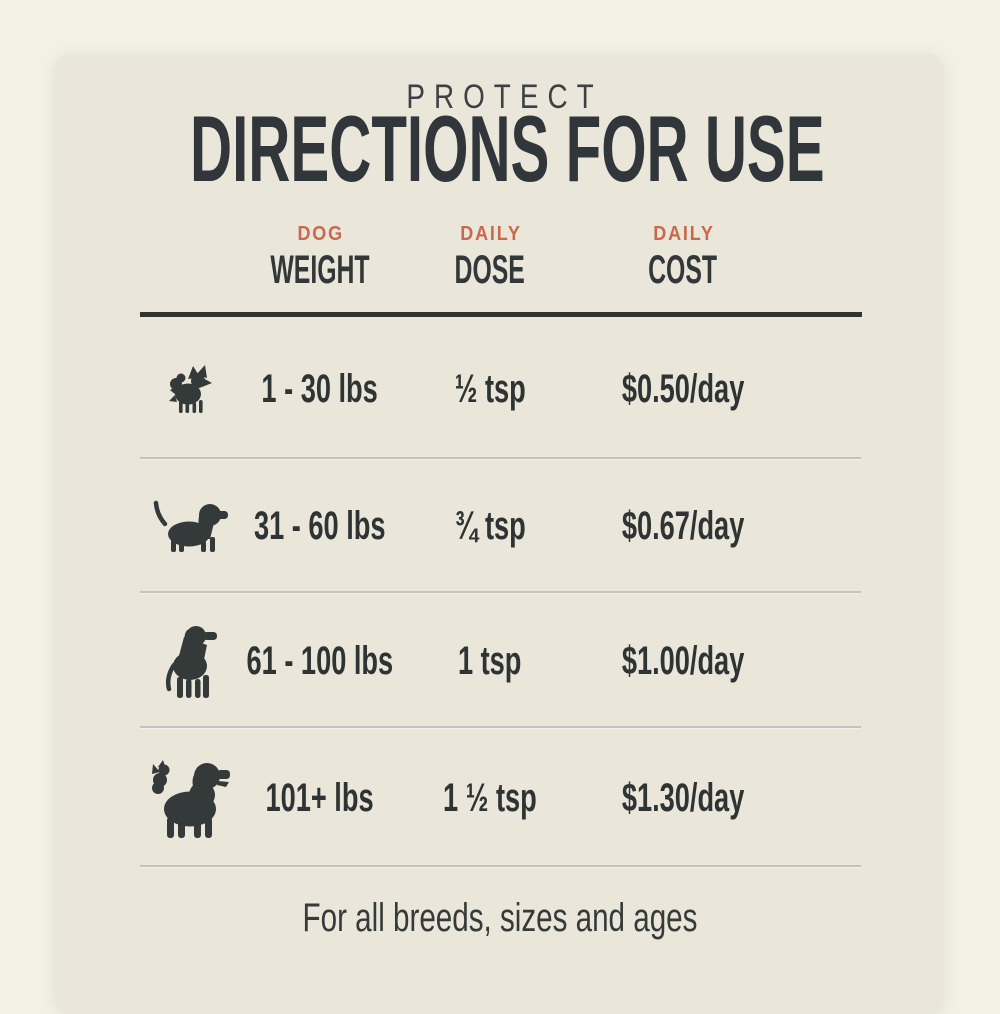 This screenshot has width=1000, height=1014. I want to click on dose-value: ½ tsp, so click(490, 389).